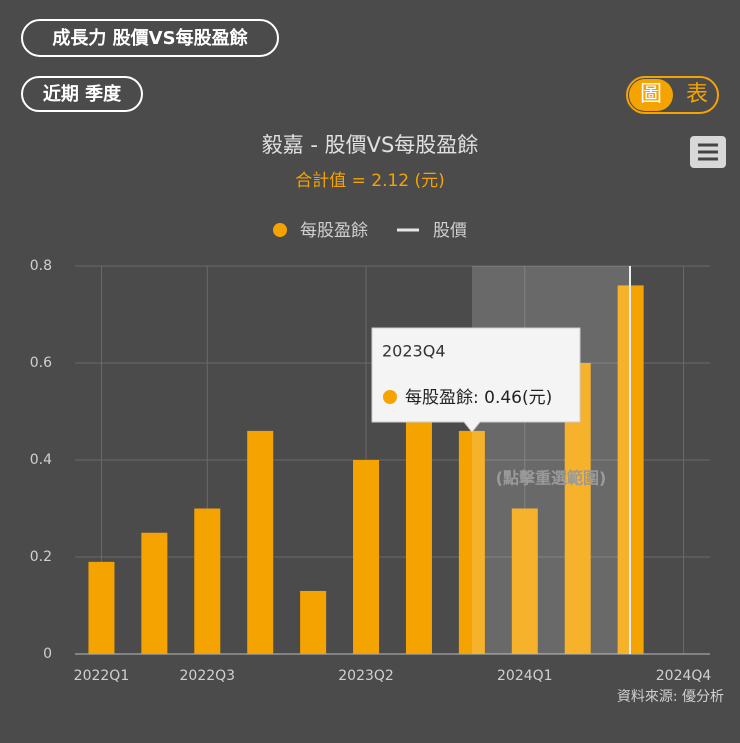 Image resolution: width=740 pixels, height=743 pixels. I want to click on period-button, so click(82, 94).